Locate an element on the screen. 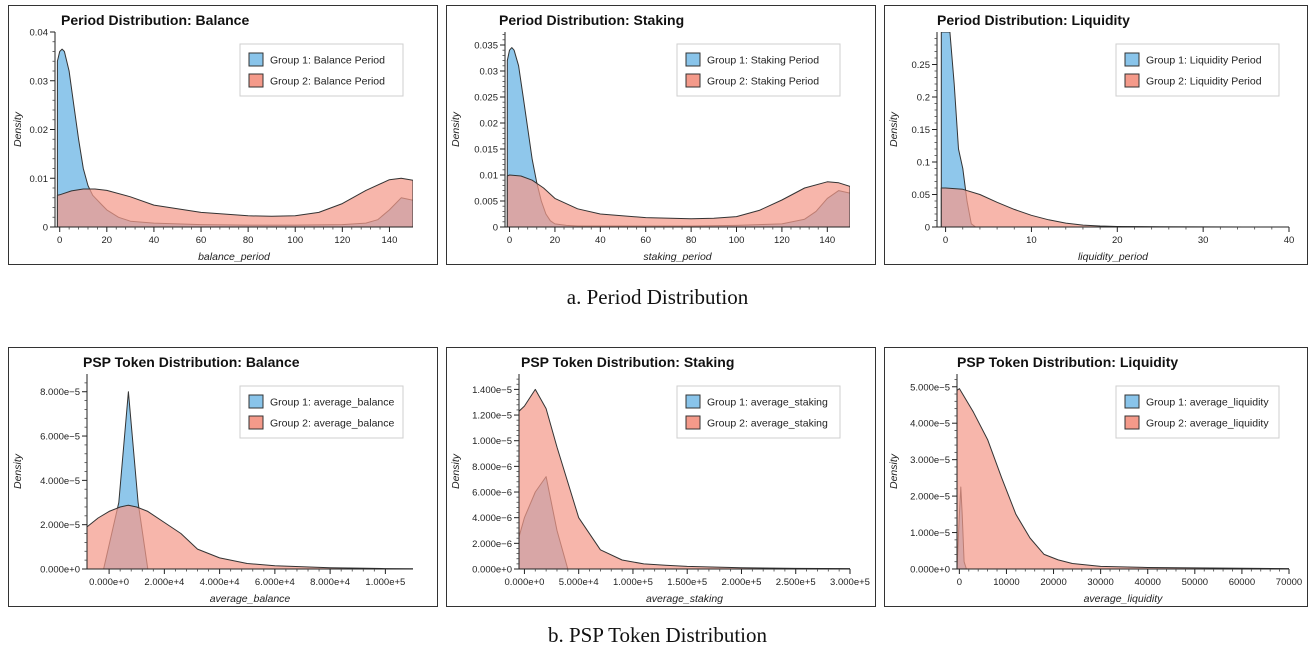 This screenshot has height=649, width=1315. density-area-group1 is located at coordinates (1114, 129).